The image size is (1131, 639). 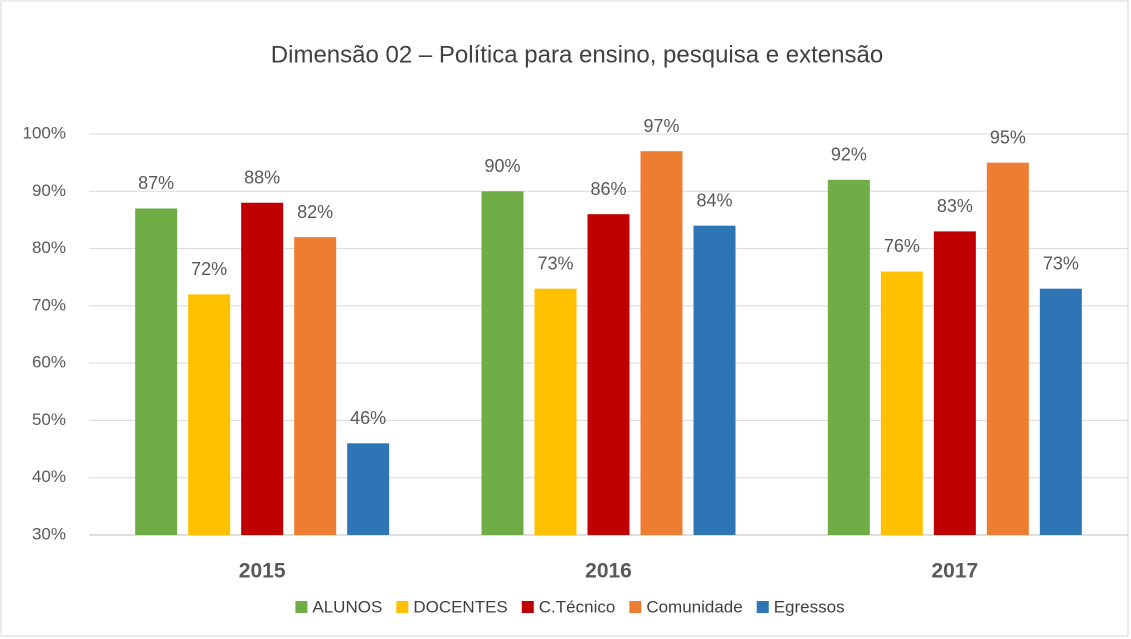 I want to click on data-label: 72%, so click(x=209, y=269).